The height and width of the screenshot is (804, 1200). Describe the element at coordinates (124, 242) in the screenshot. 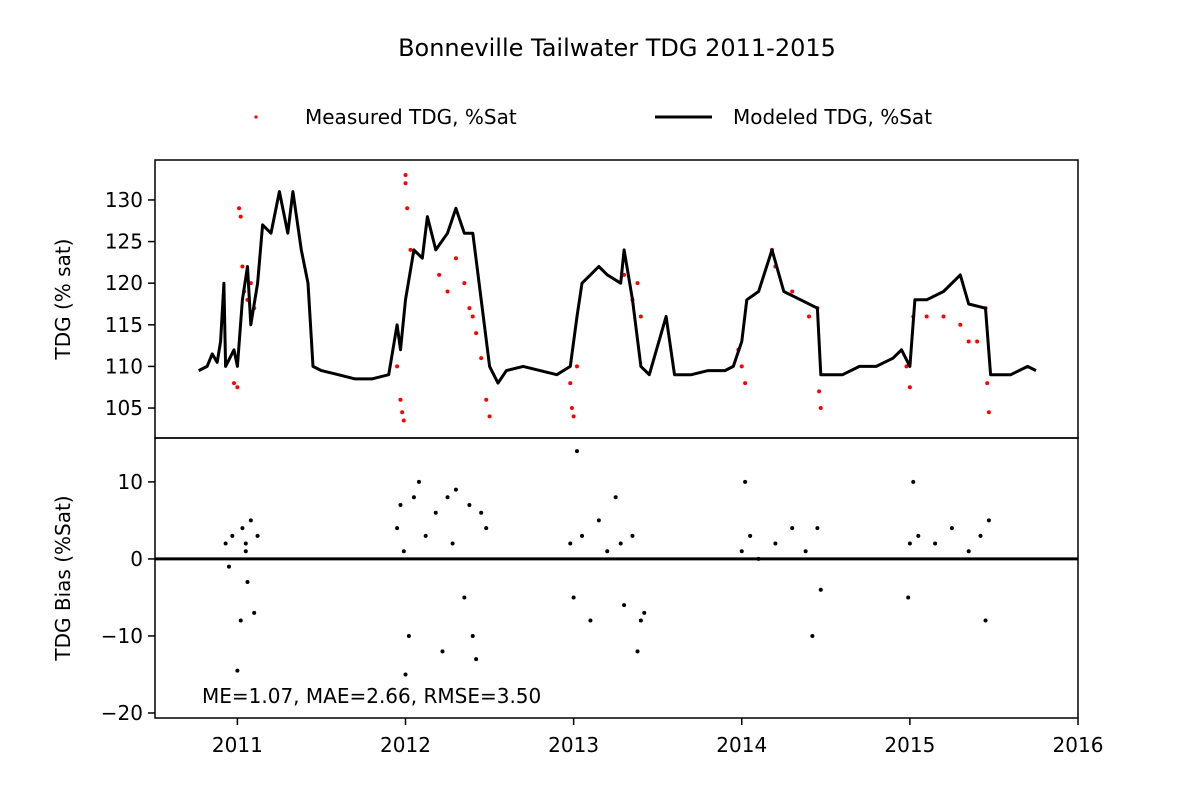

I see `y-tick-label: 125` at that location.